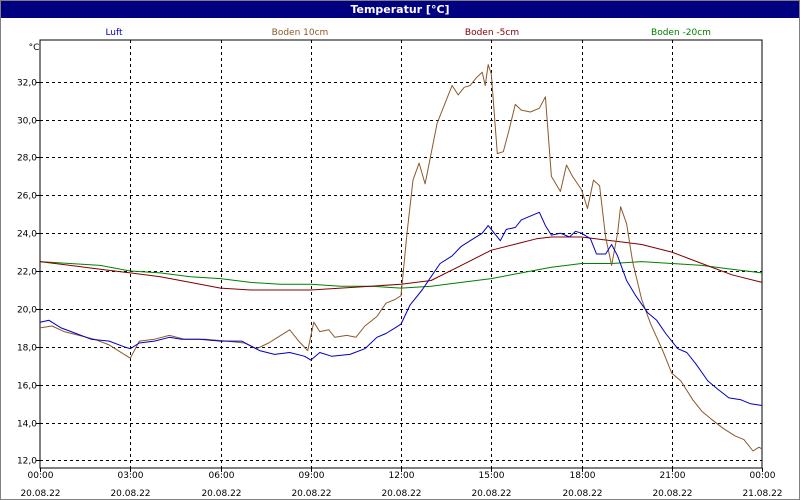  Describe the element at coordinates (583, 476) in the screenshot. I see `x-tick-time-label: 18:00` at that location.